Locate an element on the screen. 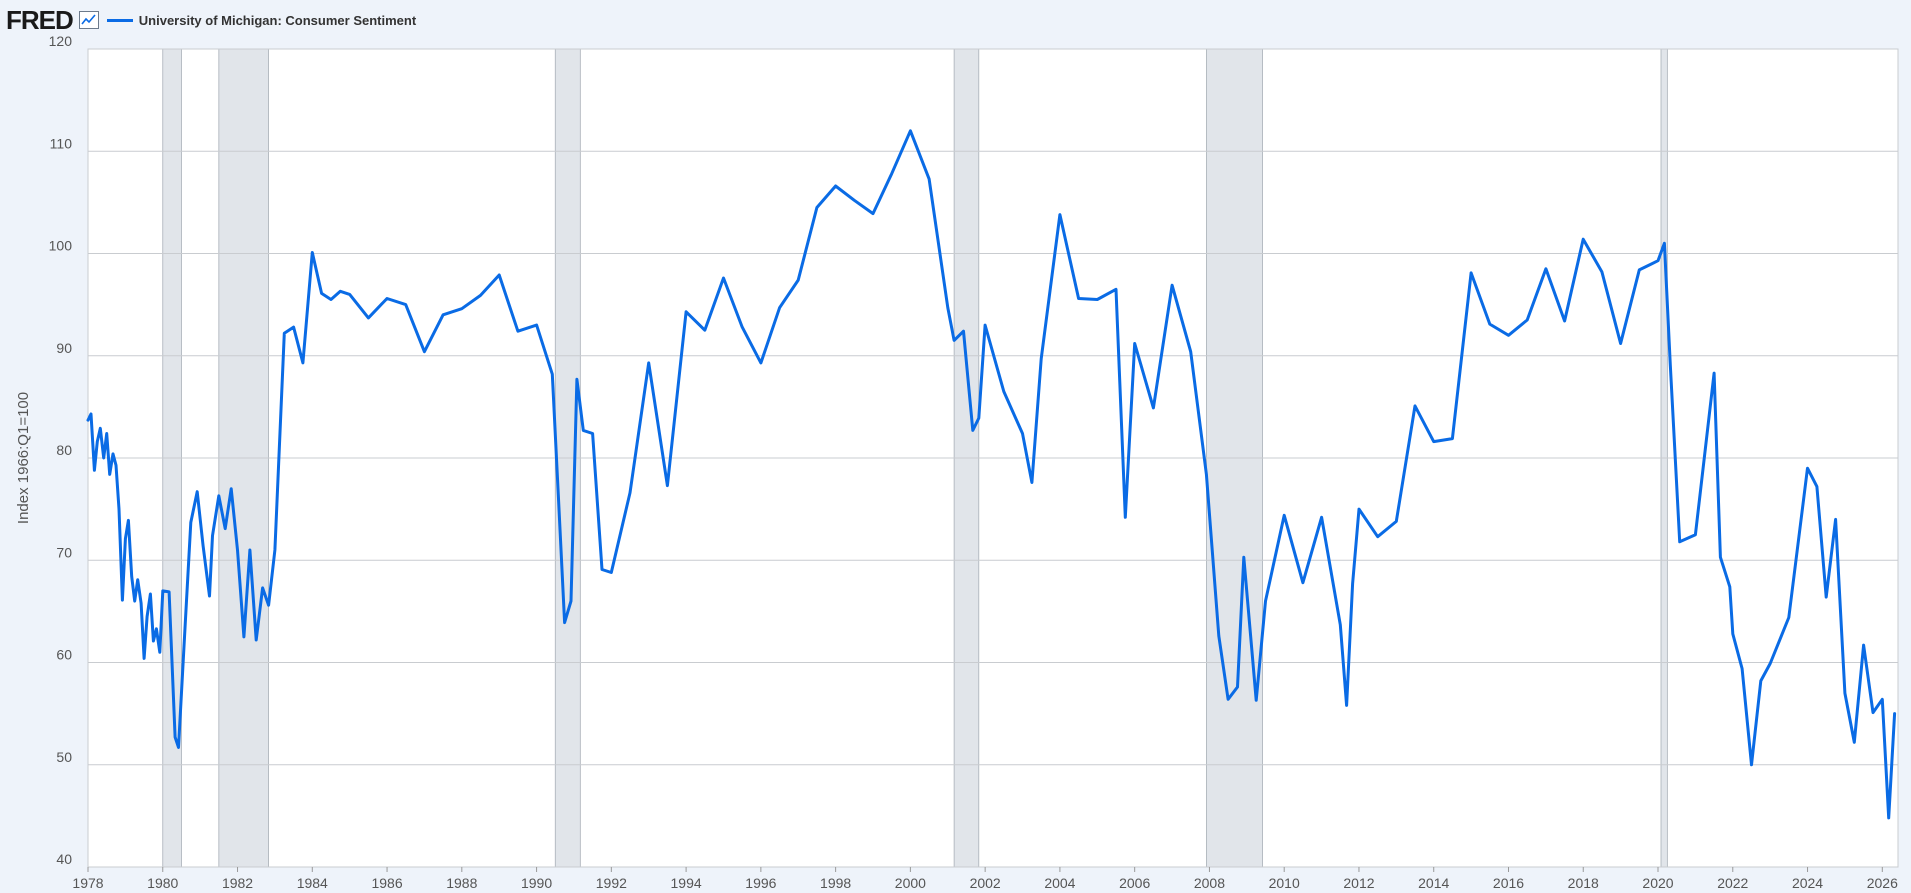 This screenshot has height=893, width=1911. x-tick-label: 2026 is located at coordinates (1882, 883).